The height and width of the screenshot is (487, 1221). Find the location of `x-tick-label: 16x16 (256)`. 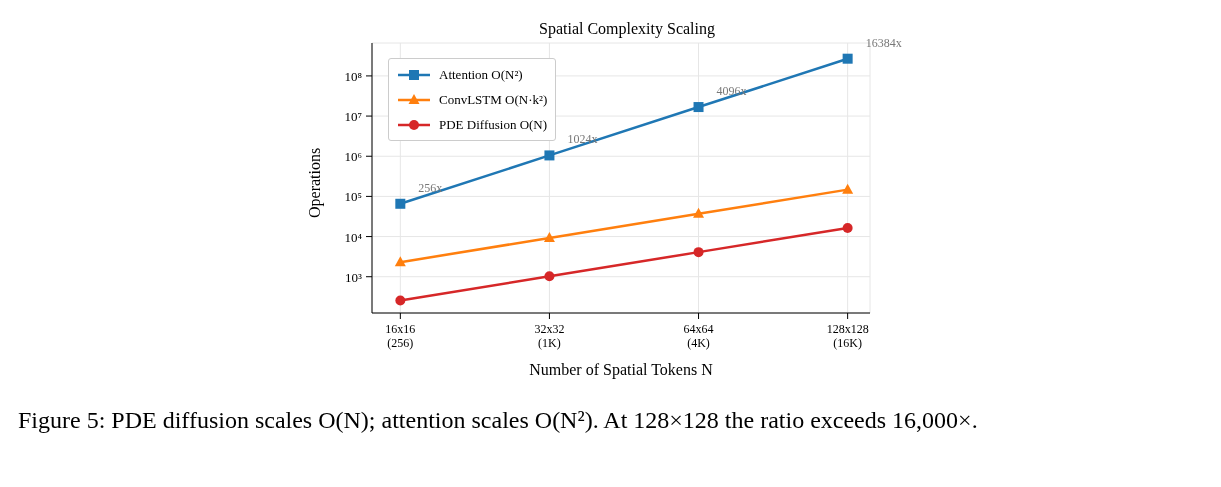

x-tick-label: 16x16 (256) is located at coordinates (400, 336).